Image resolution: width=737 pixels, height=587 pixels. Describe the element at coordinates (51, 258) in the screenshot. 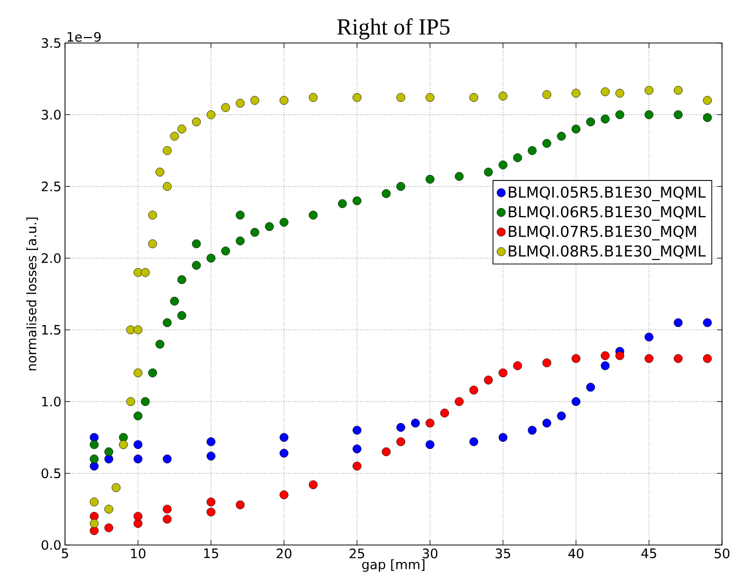

I see `y-tick-label: 2.0` at that location.